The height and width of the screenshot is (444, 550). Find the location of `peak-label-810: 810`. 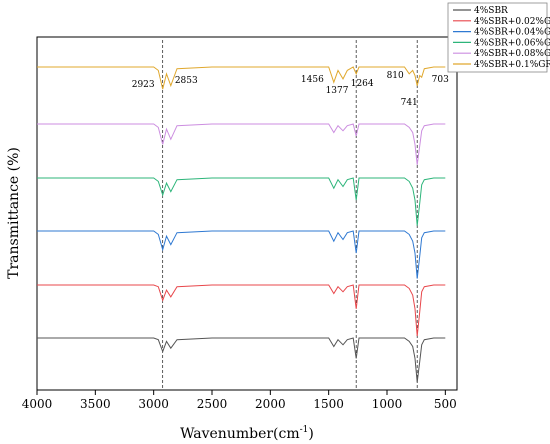

peak-label-810: 810 is located at coordinates (395, 76).